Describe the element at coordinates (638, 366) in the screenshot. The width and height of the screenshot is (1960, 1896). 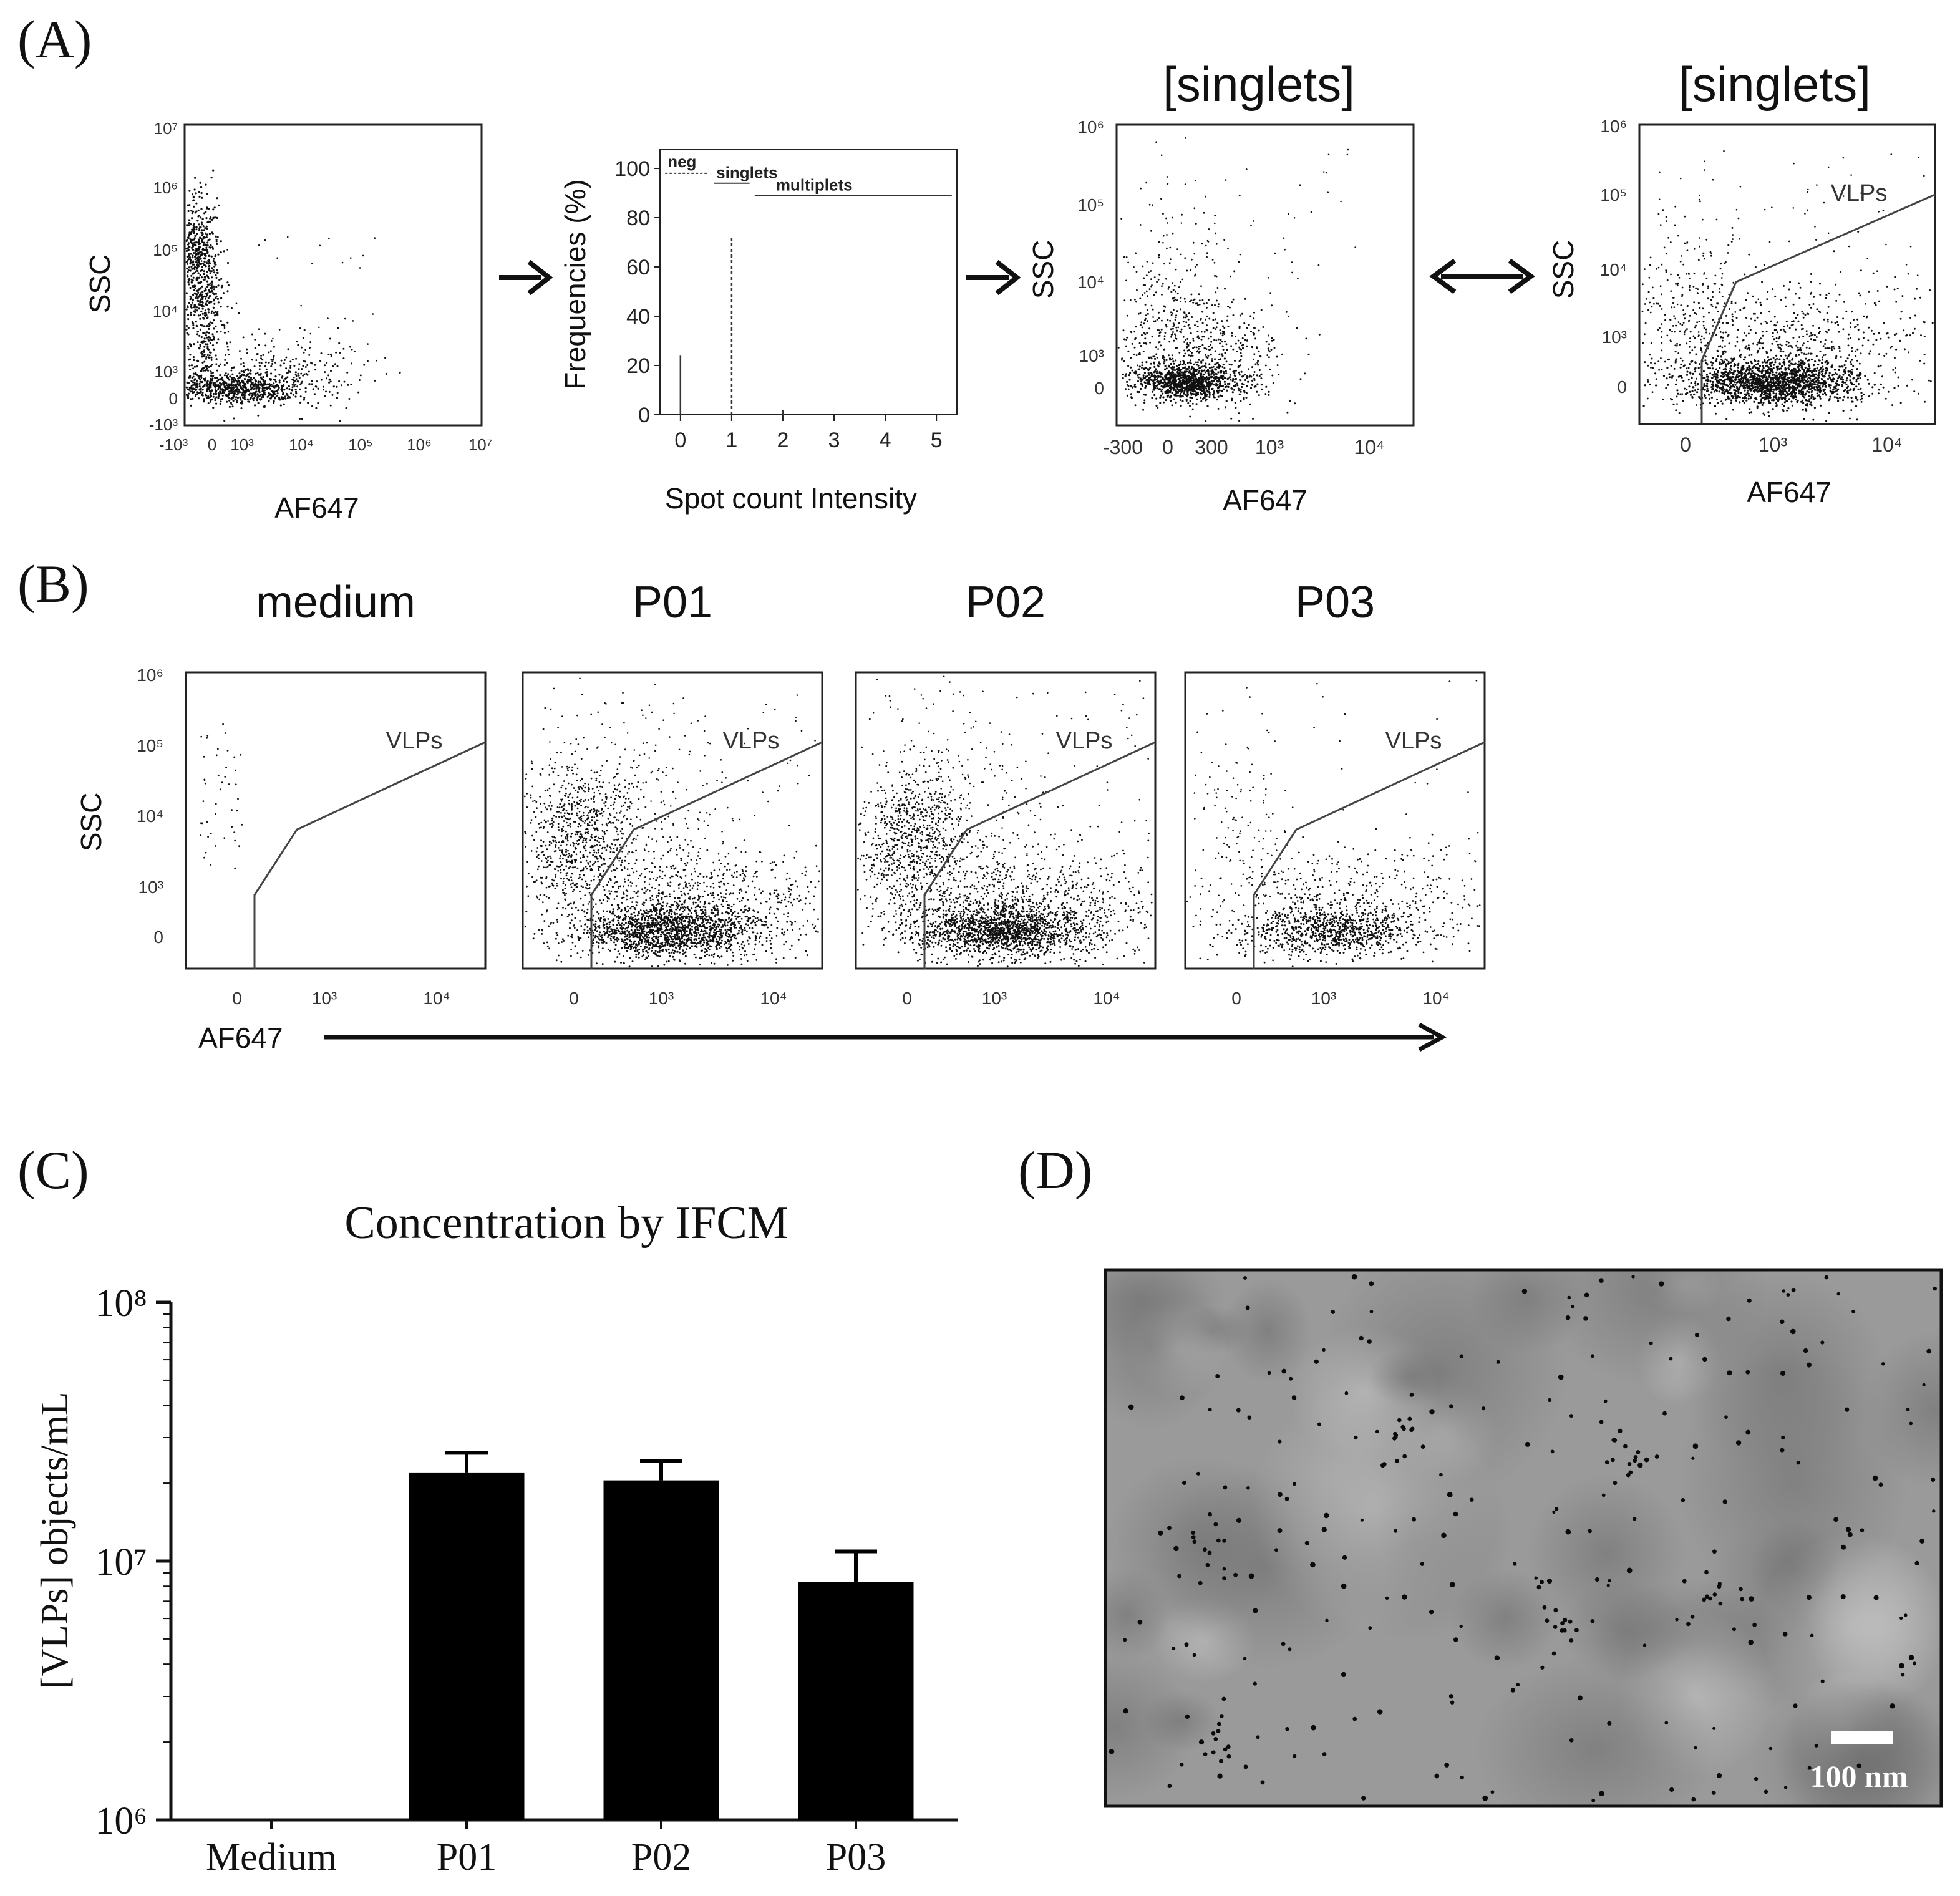
I see `y-tick-label: 20` at that location.